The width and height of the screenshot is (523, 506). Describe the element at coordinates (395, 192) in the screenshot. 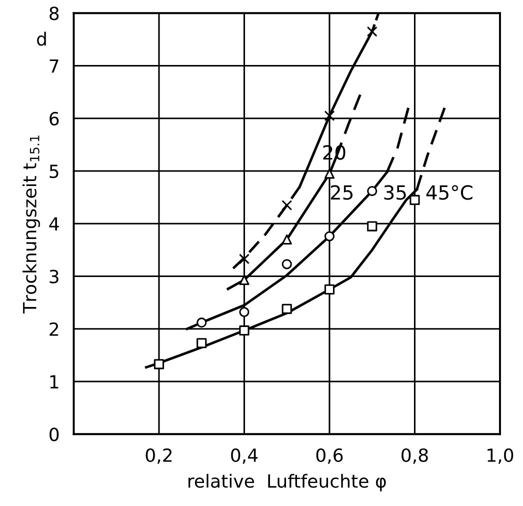

I see `annotation: 35` at that location.